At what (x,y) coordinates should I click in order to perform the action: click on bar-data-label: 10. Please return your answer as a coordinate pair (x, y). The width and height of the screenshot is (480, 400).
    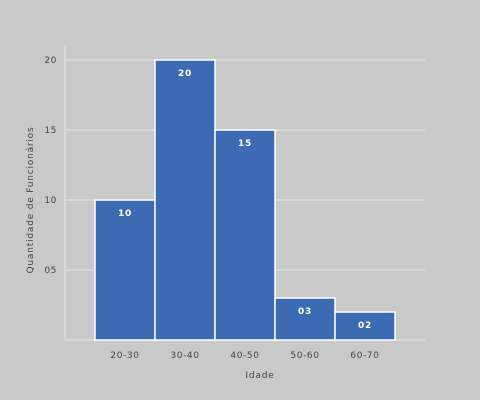
    Looking at the image, I should click on (125, 214).